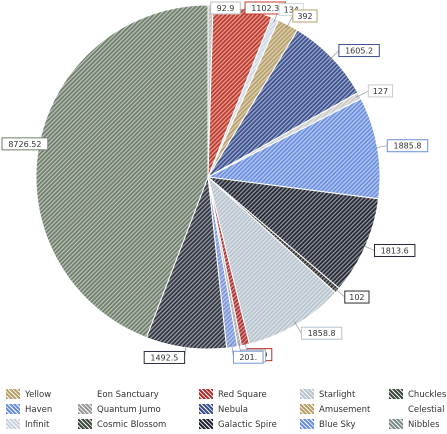 The height and width of the screenshot is (434, 447). What do you see at coordinates (233, 410) in the screenshot?
I see `legend-label: Nebula` at bounding box center [233, 410].